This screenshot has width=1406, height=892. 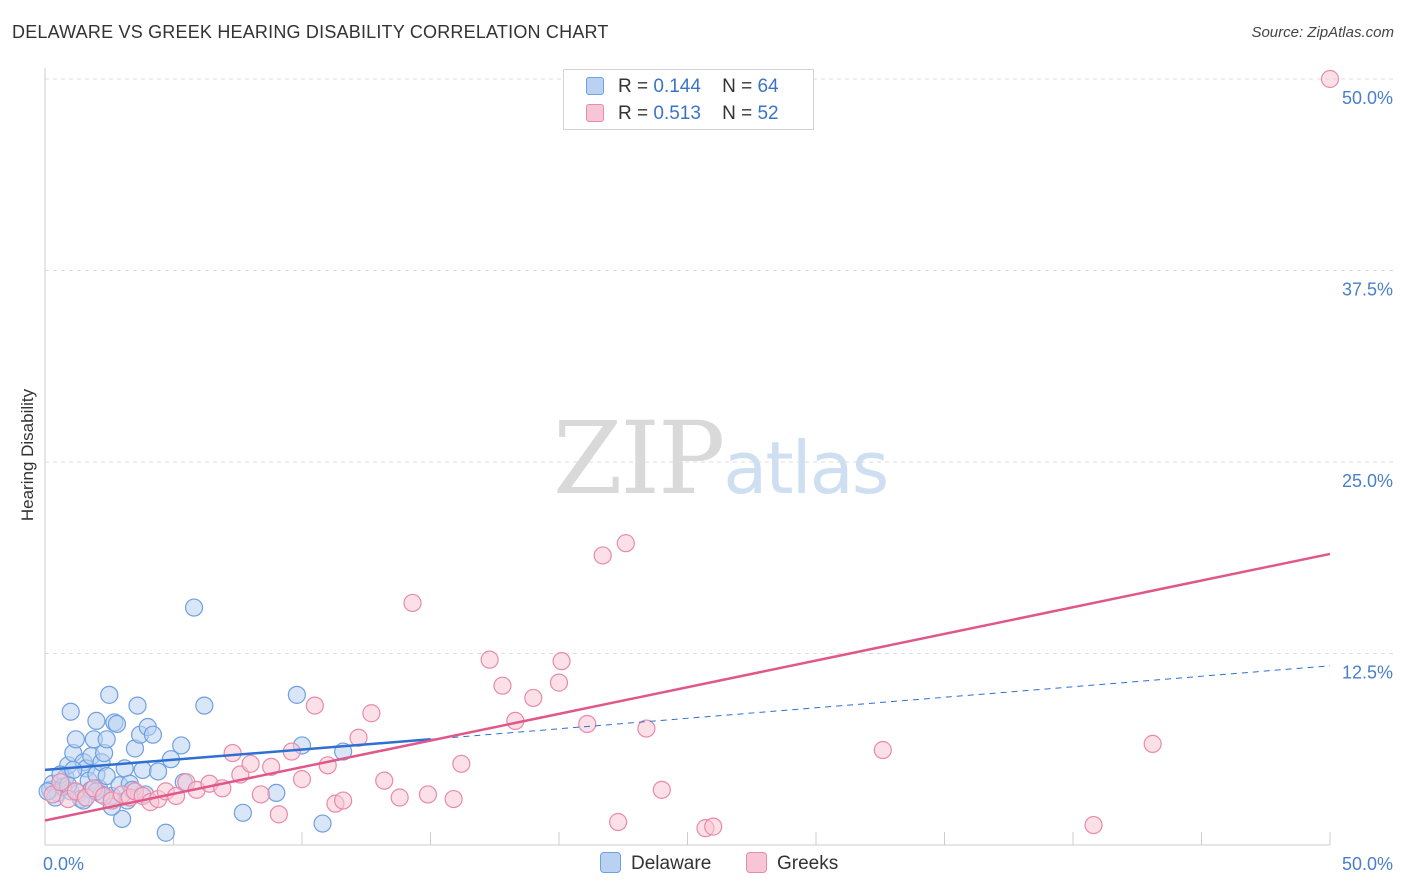 I want to click on legend-r-value: 0.144, so click(x=677, y=86).